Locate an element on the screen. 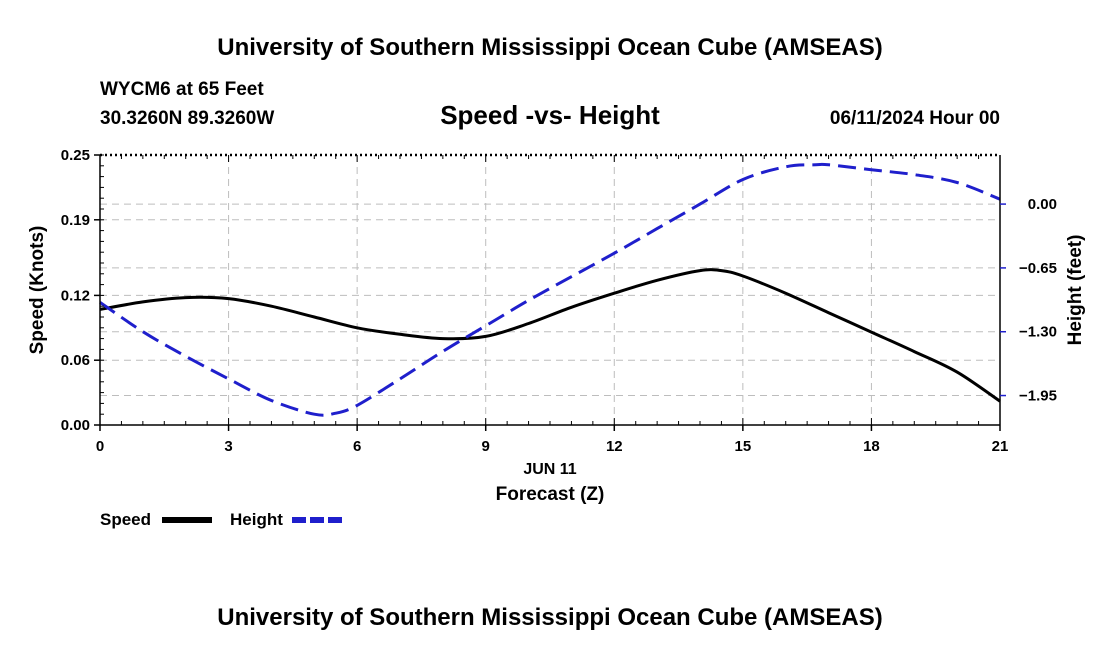  chart-title: Speed -vs- Height is located at coordinates (550, 115).